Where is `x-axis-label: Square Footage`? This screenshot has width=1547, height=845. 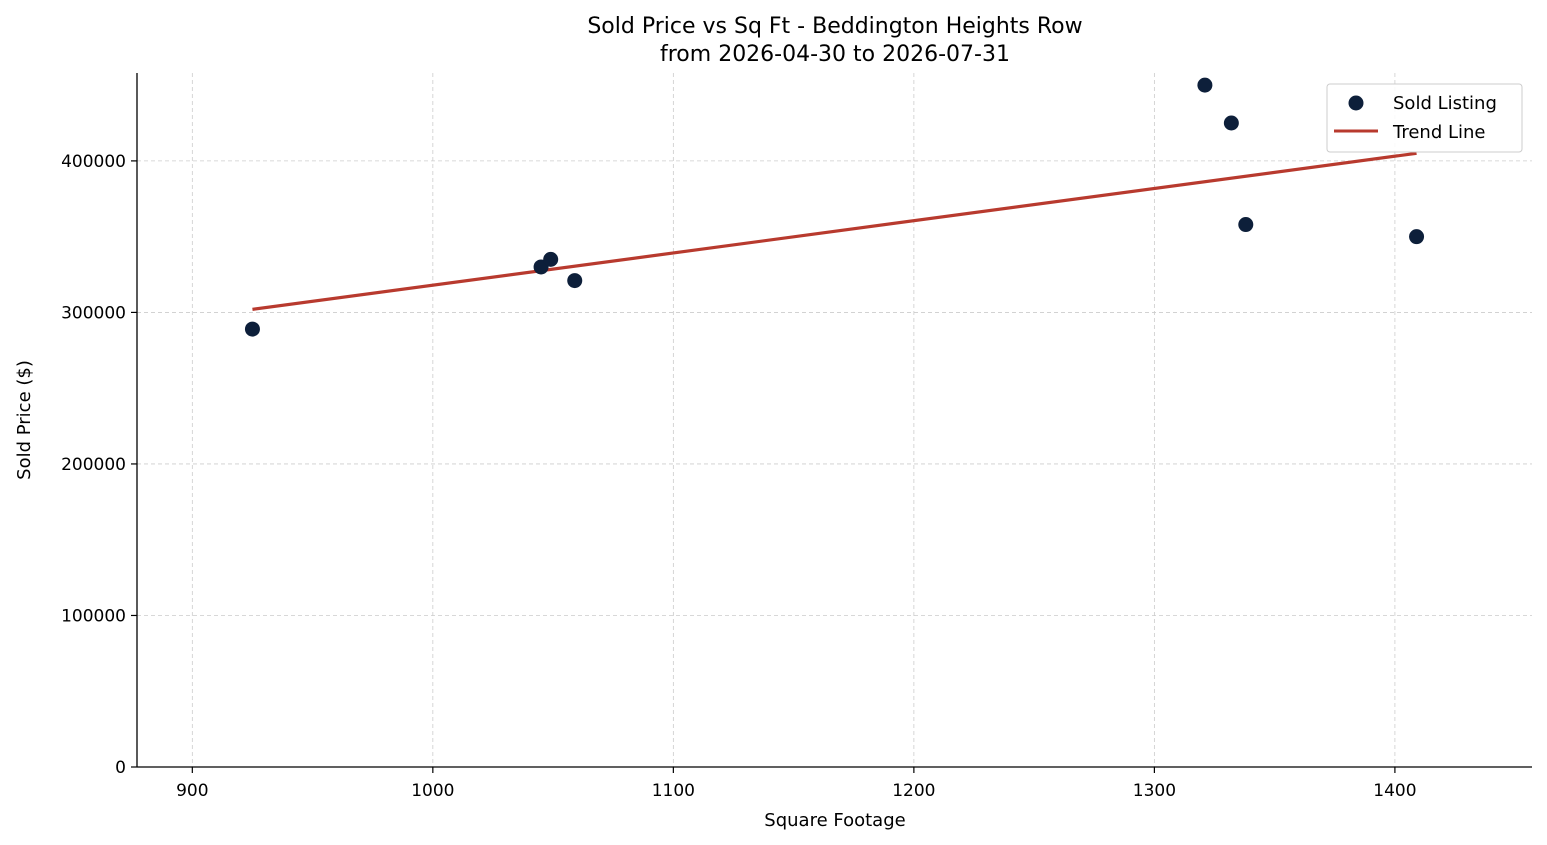 x-axis-label: Square Footage is located at coordinates (834, 820).